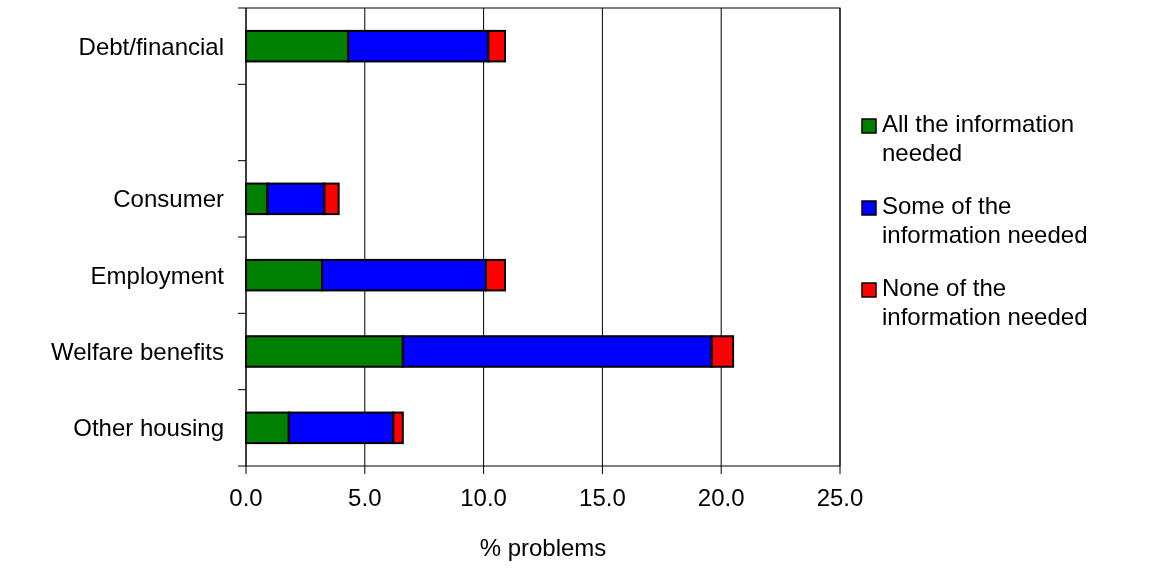 The width and height of the screenshot is (1150, 576). Describe the element at coordinates (365, 497) in the screenshot. I see `x-tick-label: 5.0` at that location.